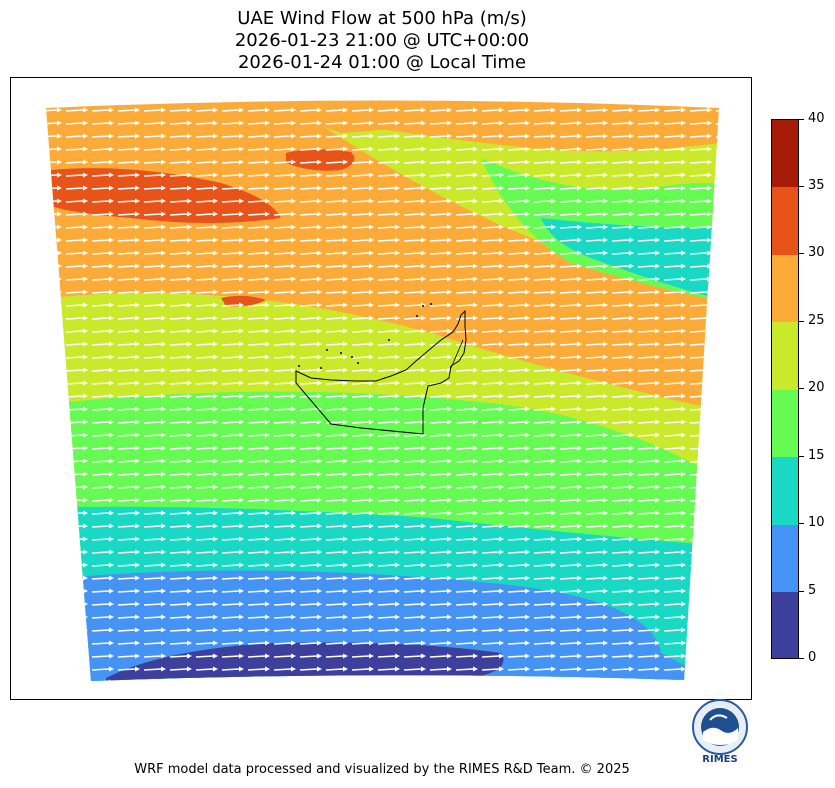 Image resolution: width=835 pixels, height=788 pixels. What do you see at coordinates (816, 185) in the screenshot?
I see `colorbar-tick-label: 35` at bounding box center [816, 185].